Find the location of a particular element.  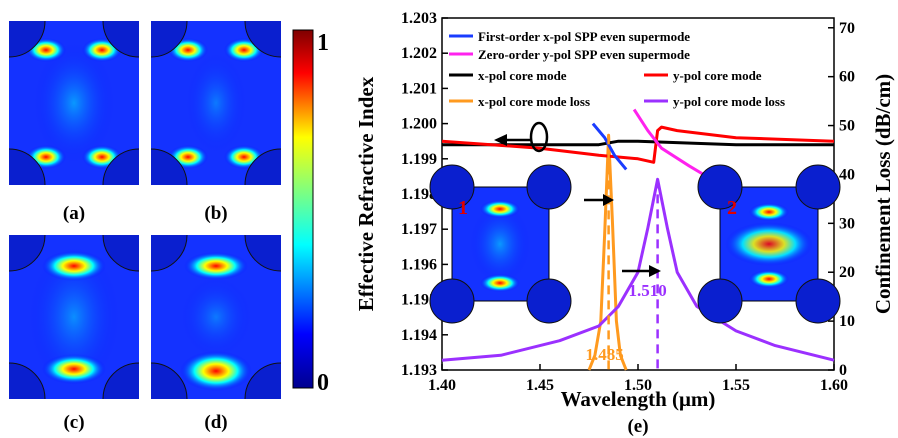

panel-label-b: (b) is located at coordinates (215, 213).